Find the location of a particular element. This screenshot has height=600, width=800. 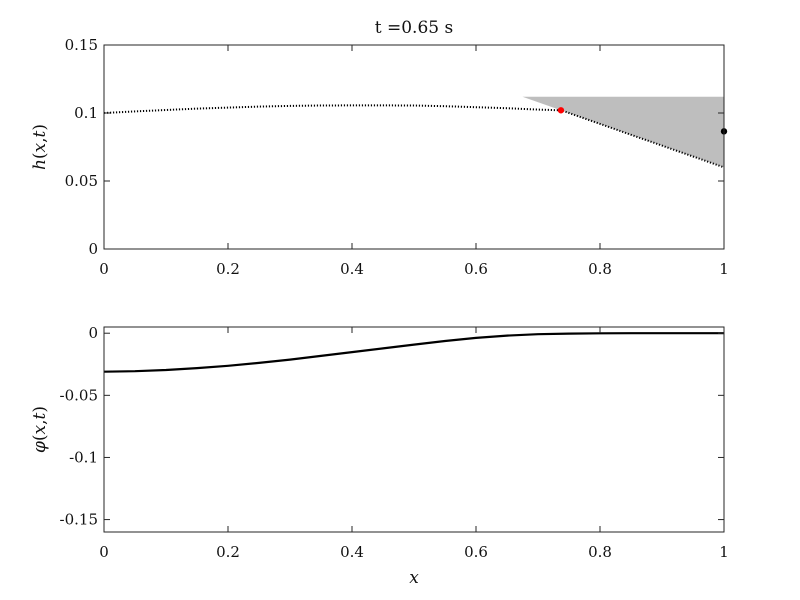

x-axis-label: x is located at coordinates (414, 578).